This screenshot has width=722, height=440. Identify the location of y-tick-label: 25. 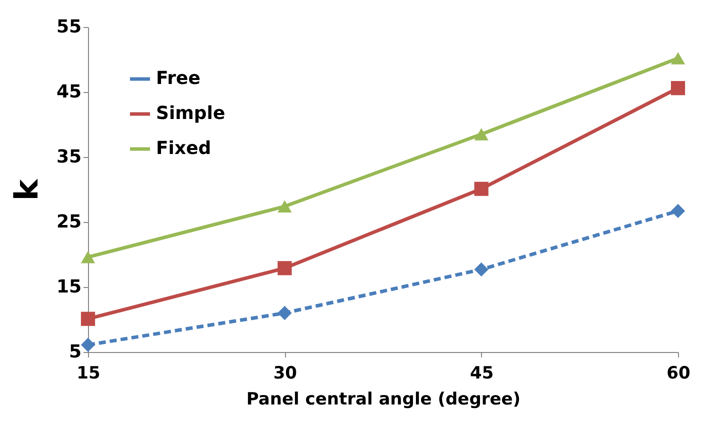
(69, 222).